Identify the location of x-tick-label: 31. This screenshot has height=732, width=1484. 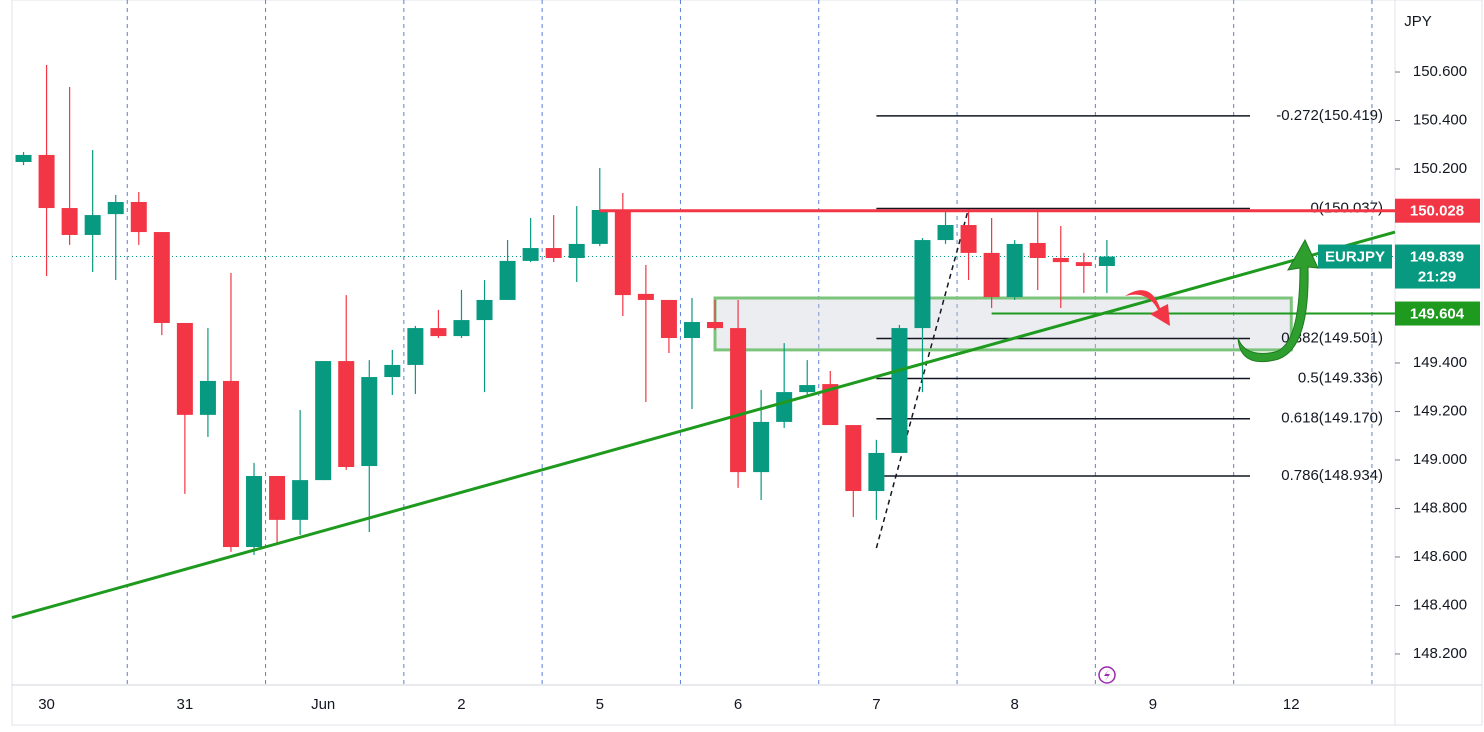
(185, 704).